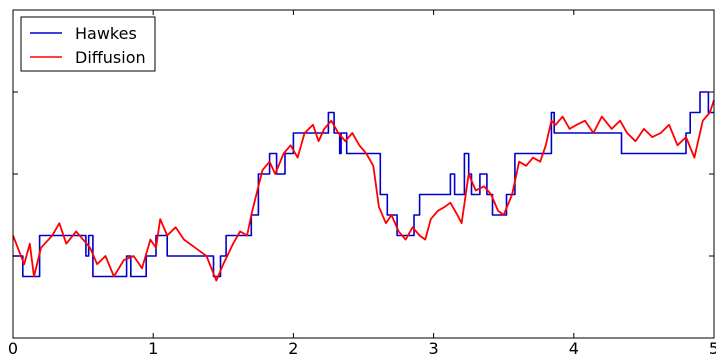 This screenshot has height=356, width=716. Describe the element at coordinates (434, 347) in the screenshot. I see `x-tick-label-3: 3` at that location.